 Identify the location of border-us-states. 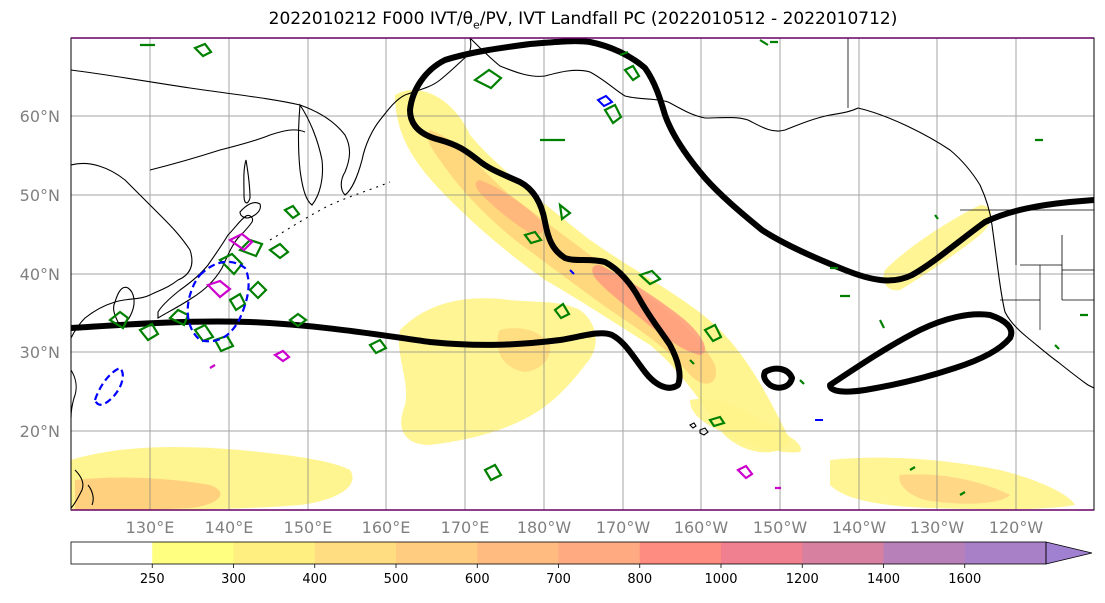
(1047, 297).